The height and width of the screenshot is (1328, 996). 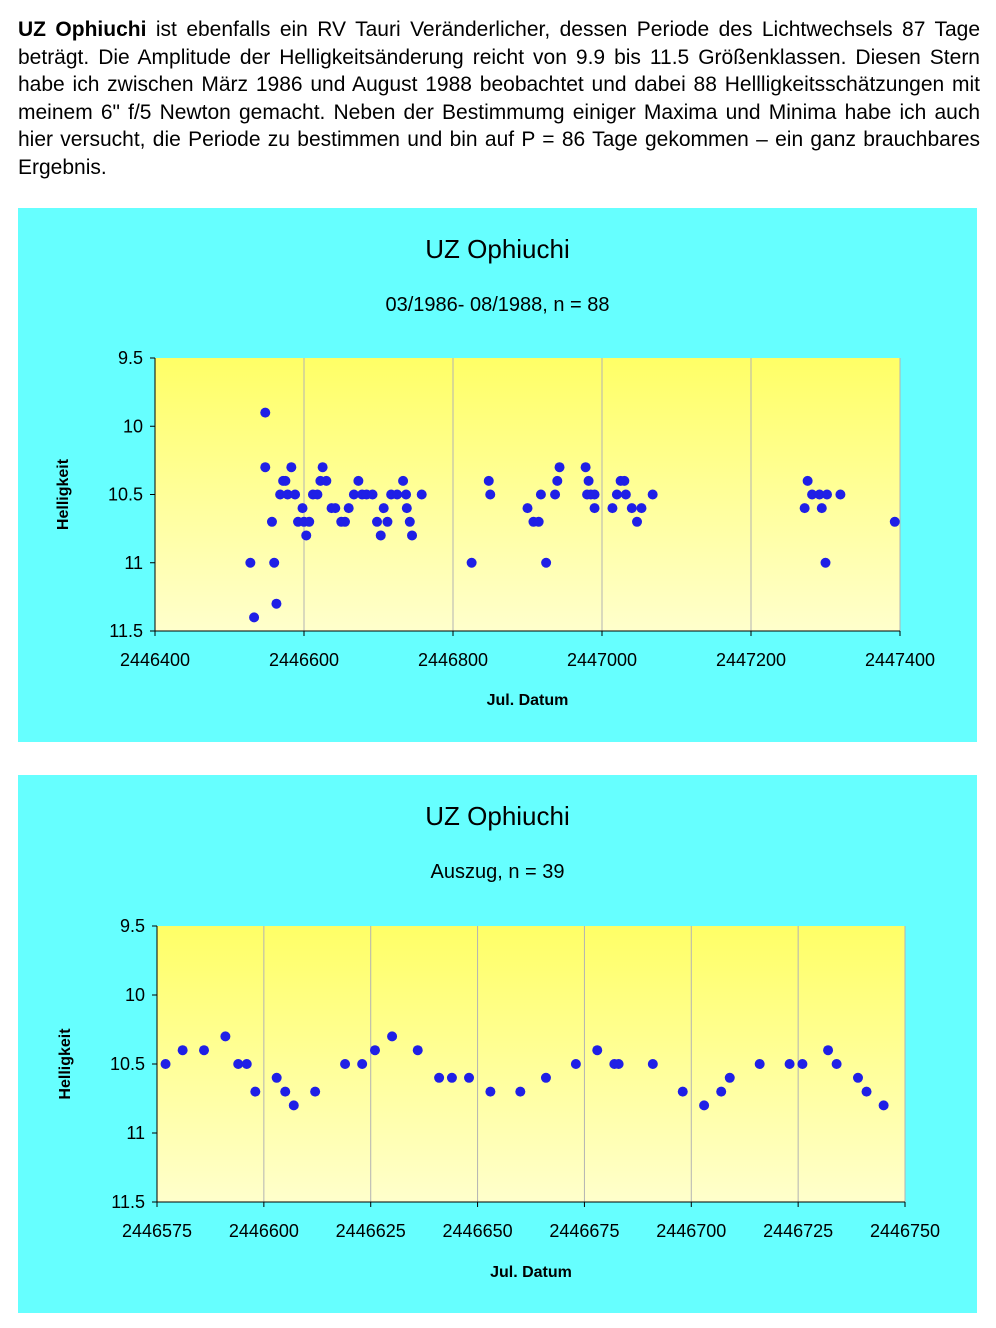 I want to click on x-tick-label: 2447400, so click(x=900, y=660).